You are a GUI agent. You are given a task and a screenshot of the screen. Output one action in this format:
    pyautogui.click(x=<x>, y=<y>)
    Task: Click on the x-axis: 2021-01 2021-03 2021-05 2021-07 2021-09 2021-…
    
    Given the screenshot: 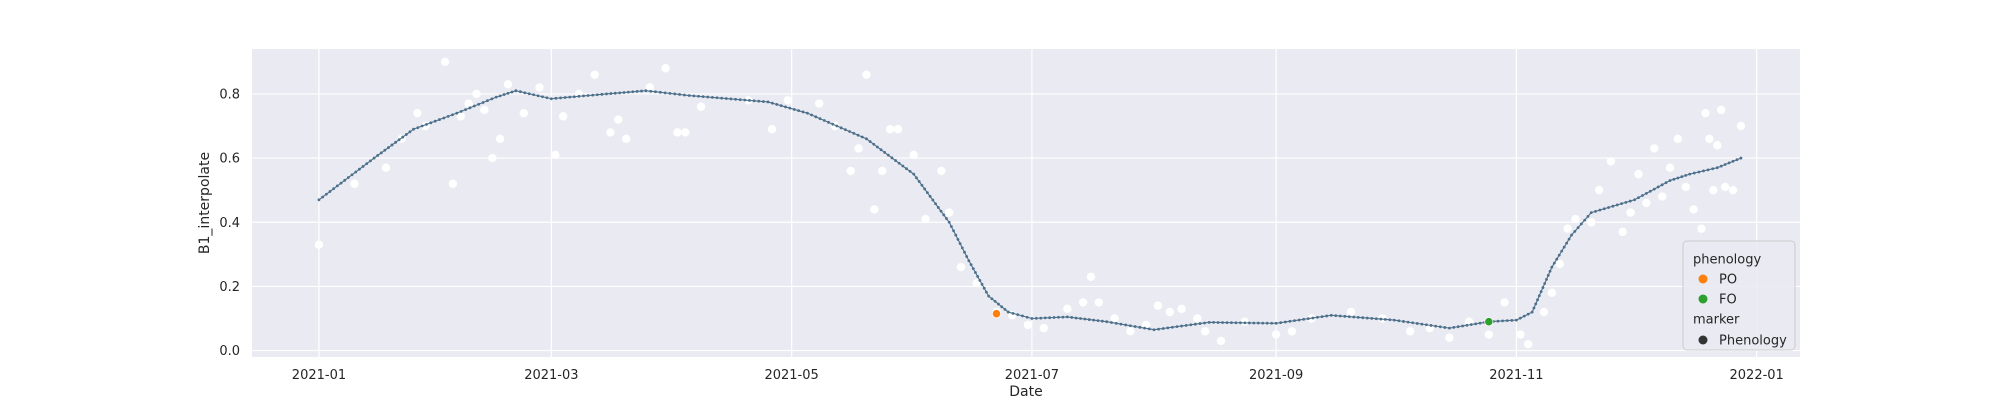 What is the action you would take?
    pyautogui.click(x=1038, y=375)
    